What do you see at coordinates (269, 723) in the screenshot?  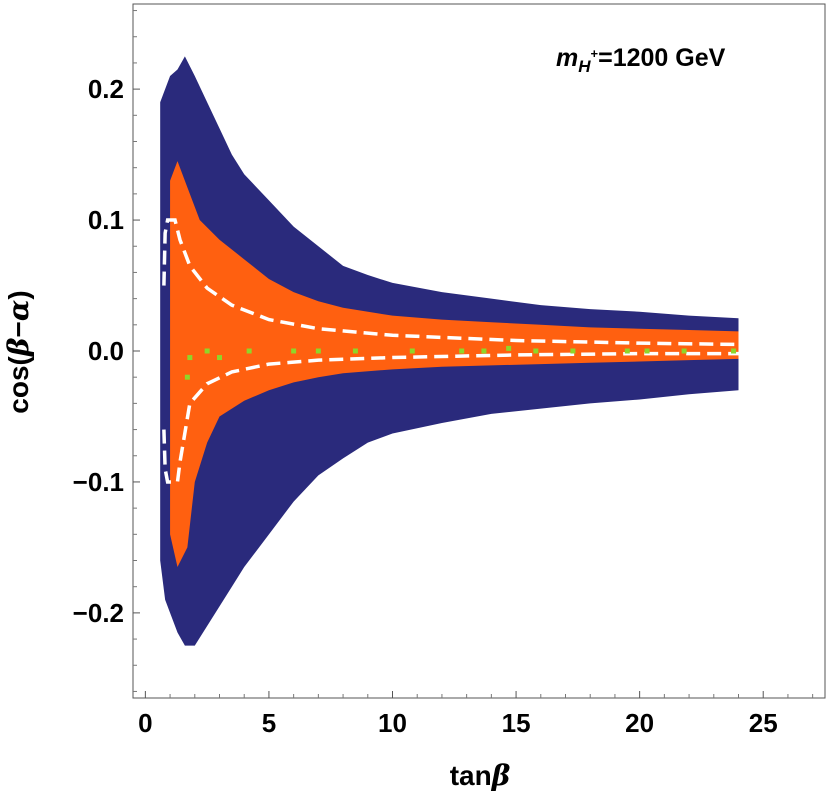 I see `x-tick-label: 5` at bounding box center [269, 723].